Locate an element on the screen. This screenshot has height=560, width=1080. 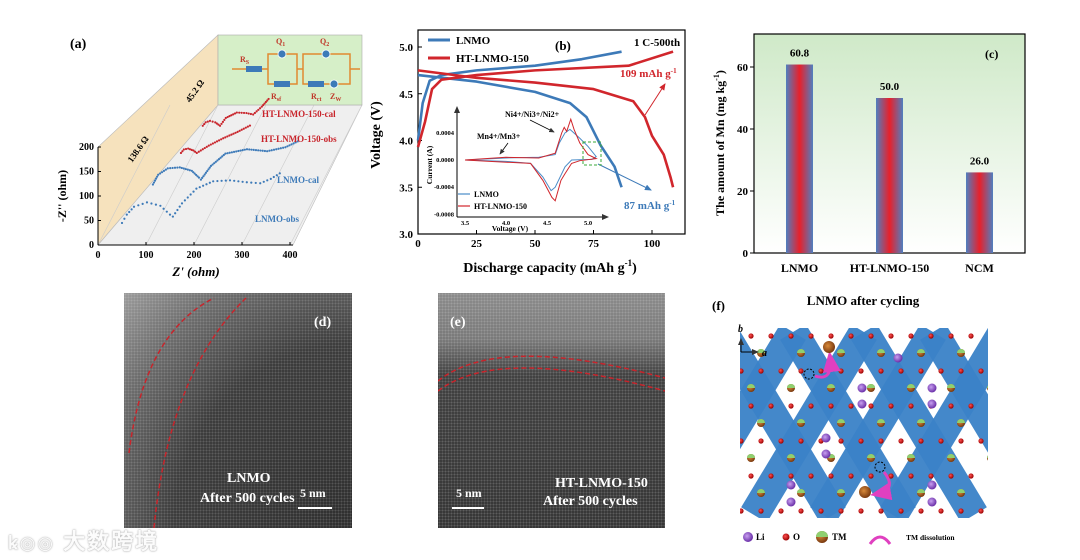
inset-legend-lnmo: LNMO is located at coordinates (486, 194).